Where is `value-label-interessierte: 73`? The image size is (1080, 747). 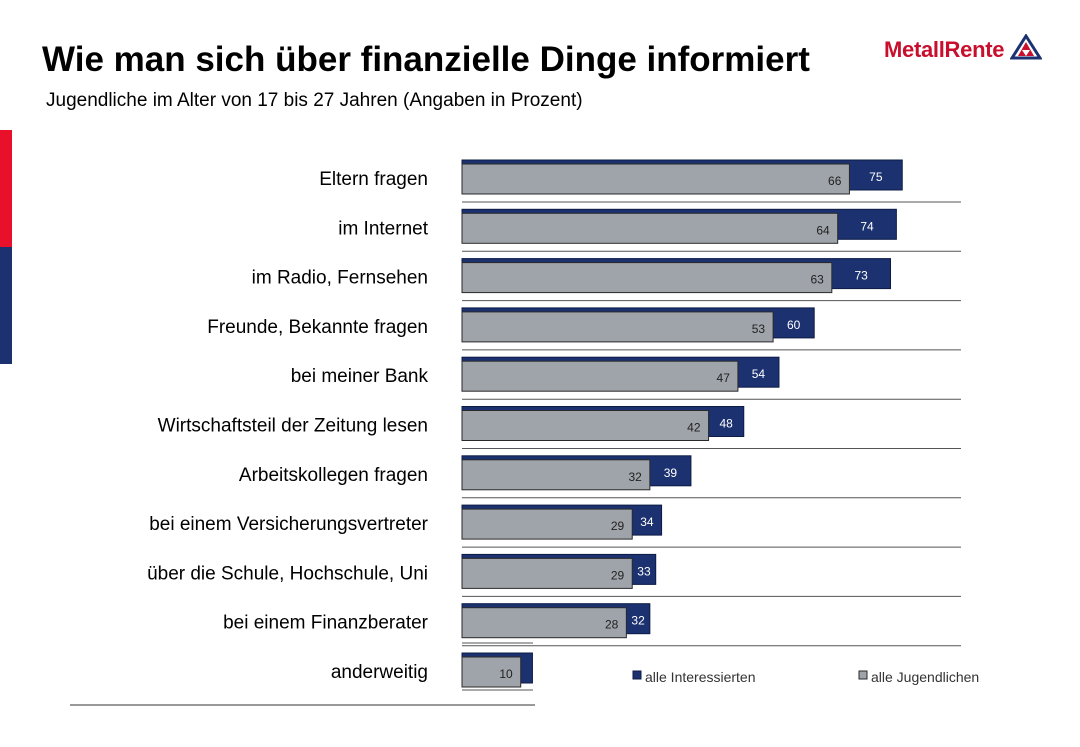 value-label-interessierte: 73 is located at coordinates (861, 276).